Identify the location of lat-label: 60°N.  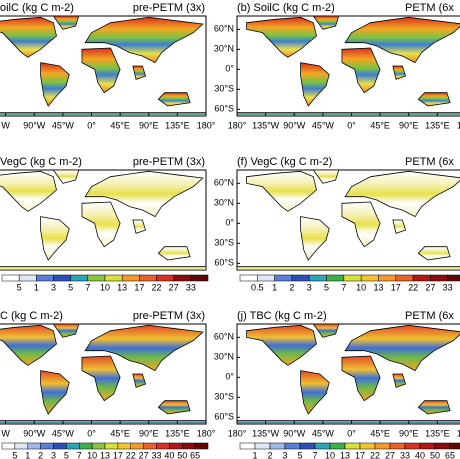
(224, 337).